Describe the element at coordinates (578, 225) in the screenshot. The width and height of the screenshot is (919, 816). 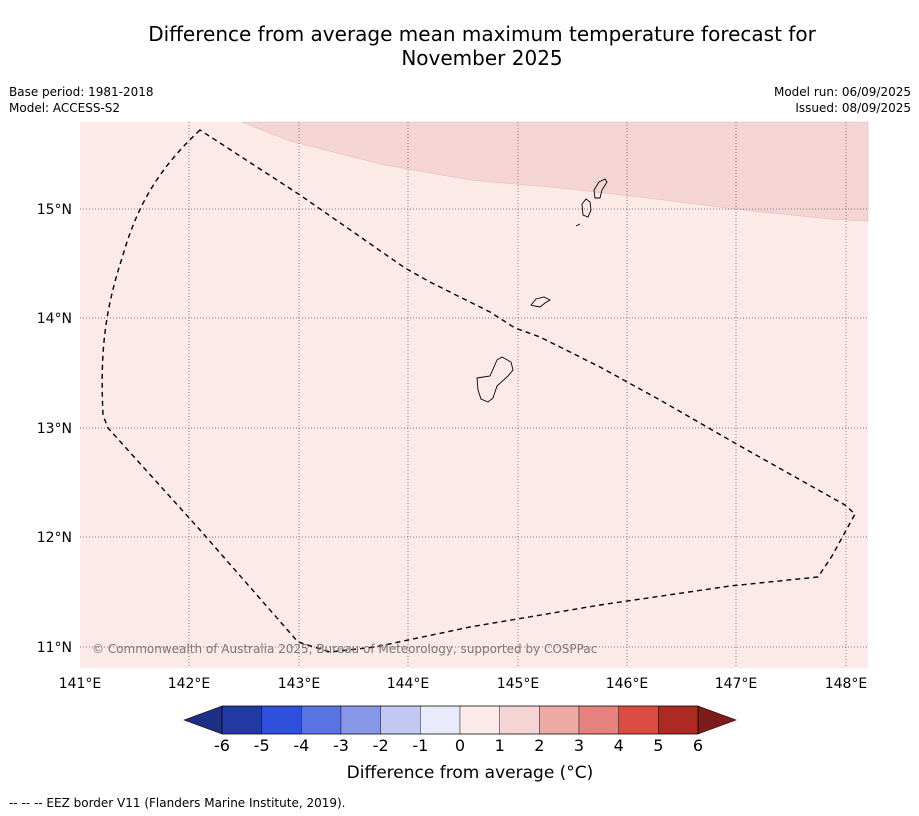
I see `aguijan-islet` at that location.